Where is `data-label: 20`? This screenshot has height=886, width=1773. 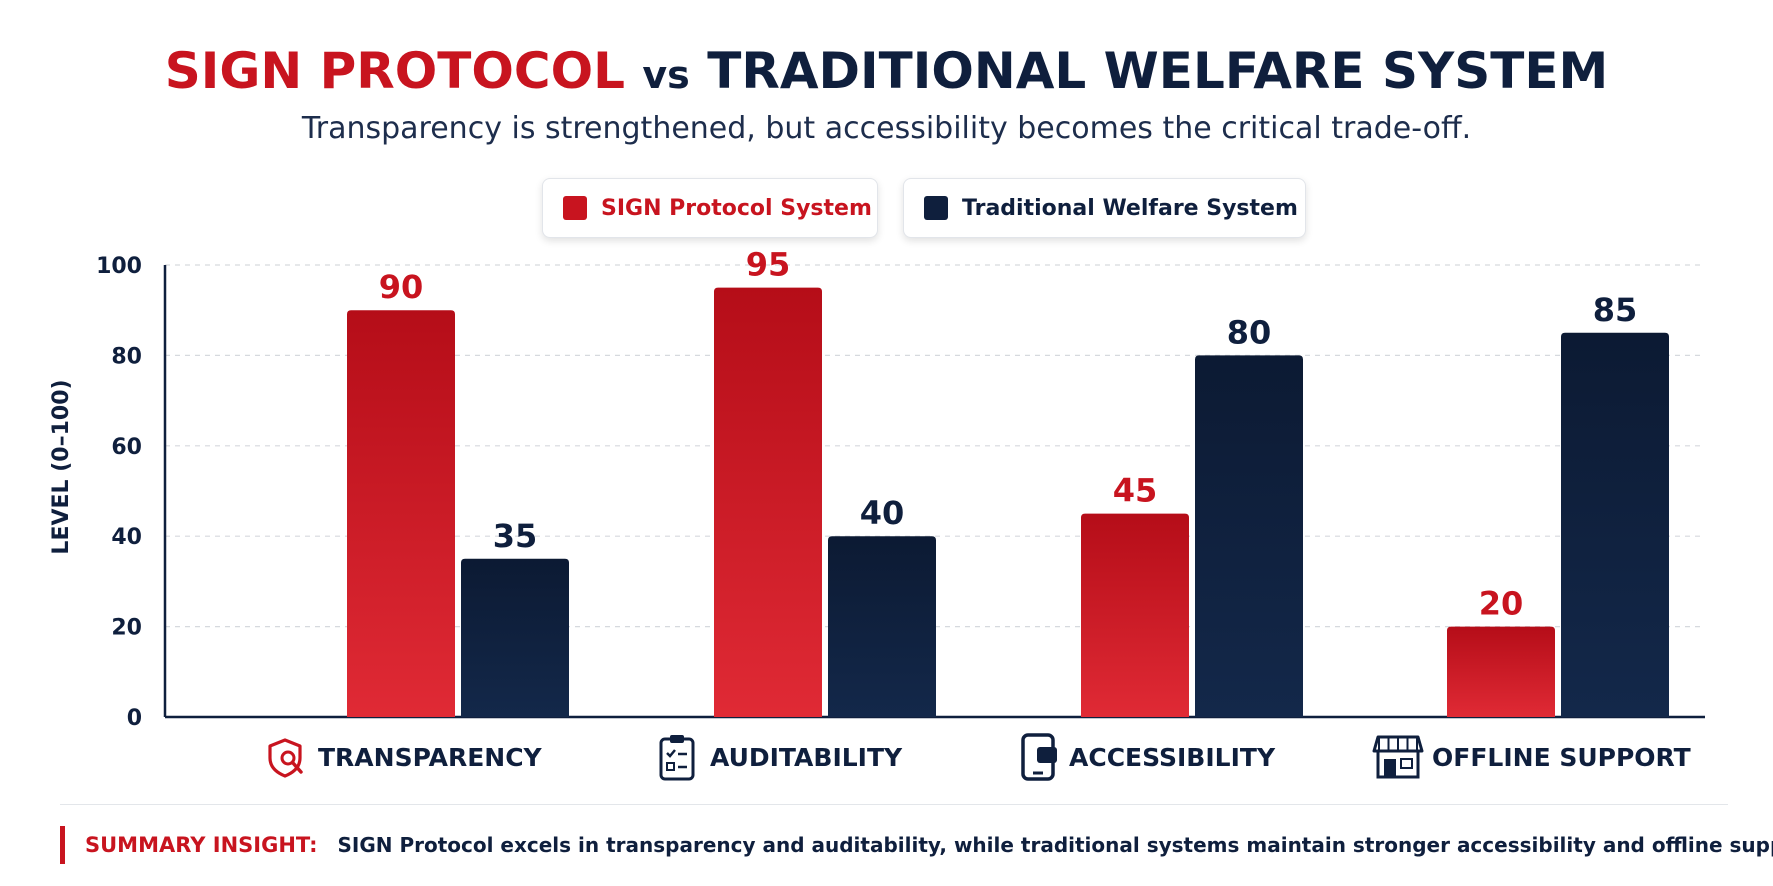
data-label: 20 is located at coordinates (1501, 604).